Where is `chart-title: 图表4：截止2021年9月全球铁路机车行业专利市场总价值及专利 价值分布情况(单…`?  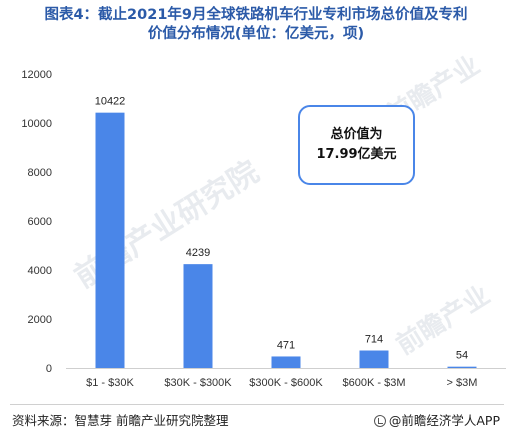 chart-title: 图表4：截止2021年9月全球铁路机车行业专利市场总价值及专利 价值分布情况(单… is located at coordinates (256, 25).